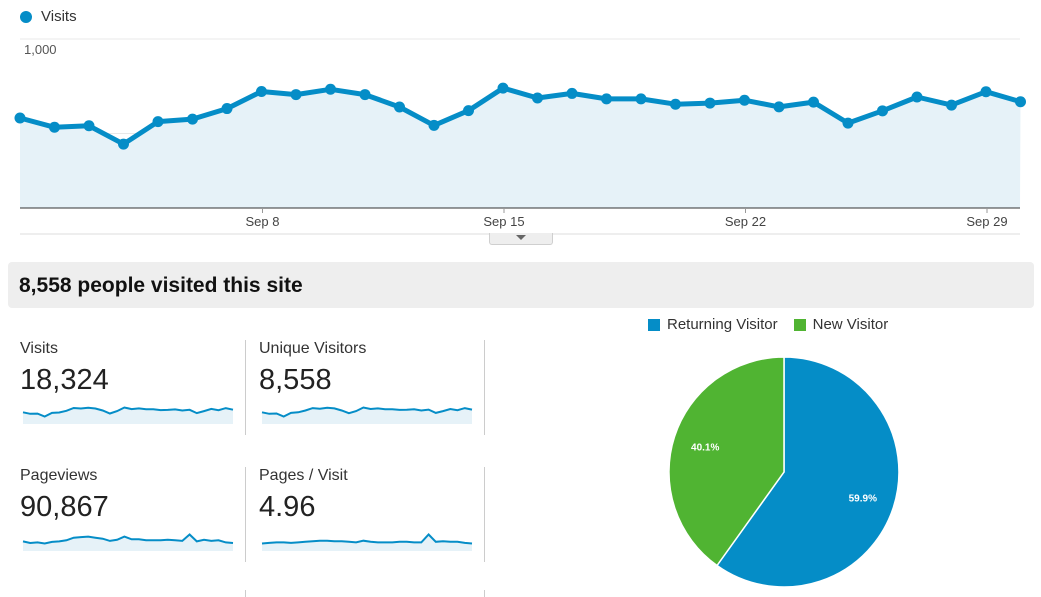  What do you see at coordinates (503, 221) in the screenshot?
I see `x-tick-label: Sep 15` at bounding box center [503, 221].